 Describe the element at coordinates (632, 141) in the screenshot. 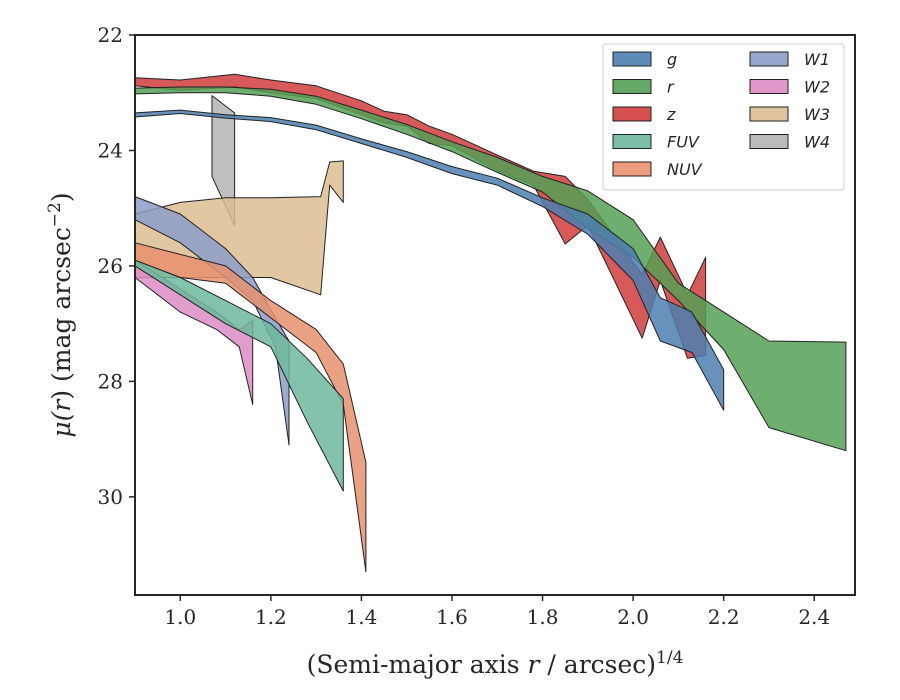

I see `legend-swatch-fuv` at that location.